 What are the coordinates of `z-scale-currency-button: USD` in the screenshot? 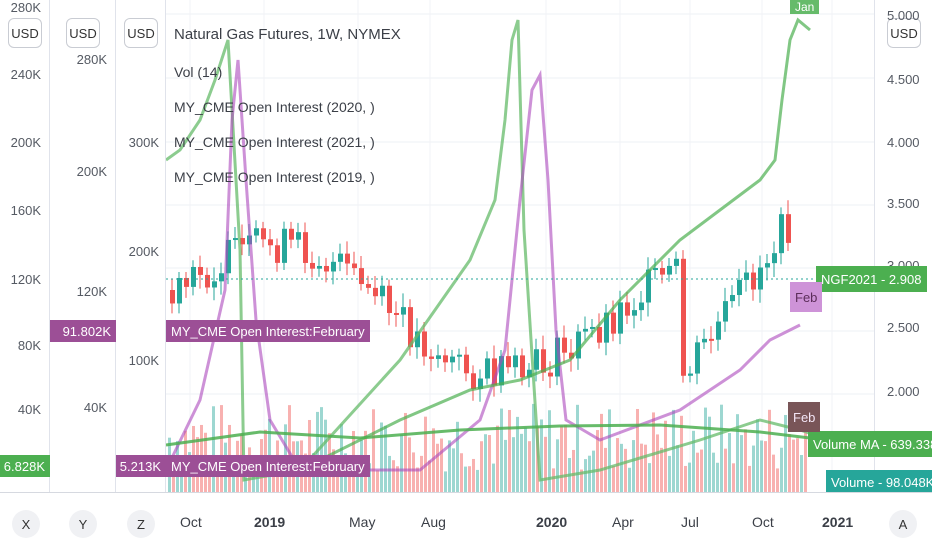 It's located at (141, 33).